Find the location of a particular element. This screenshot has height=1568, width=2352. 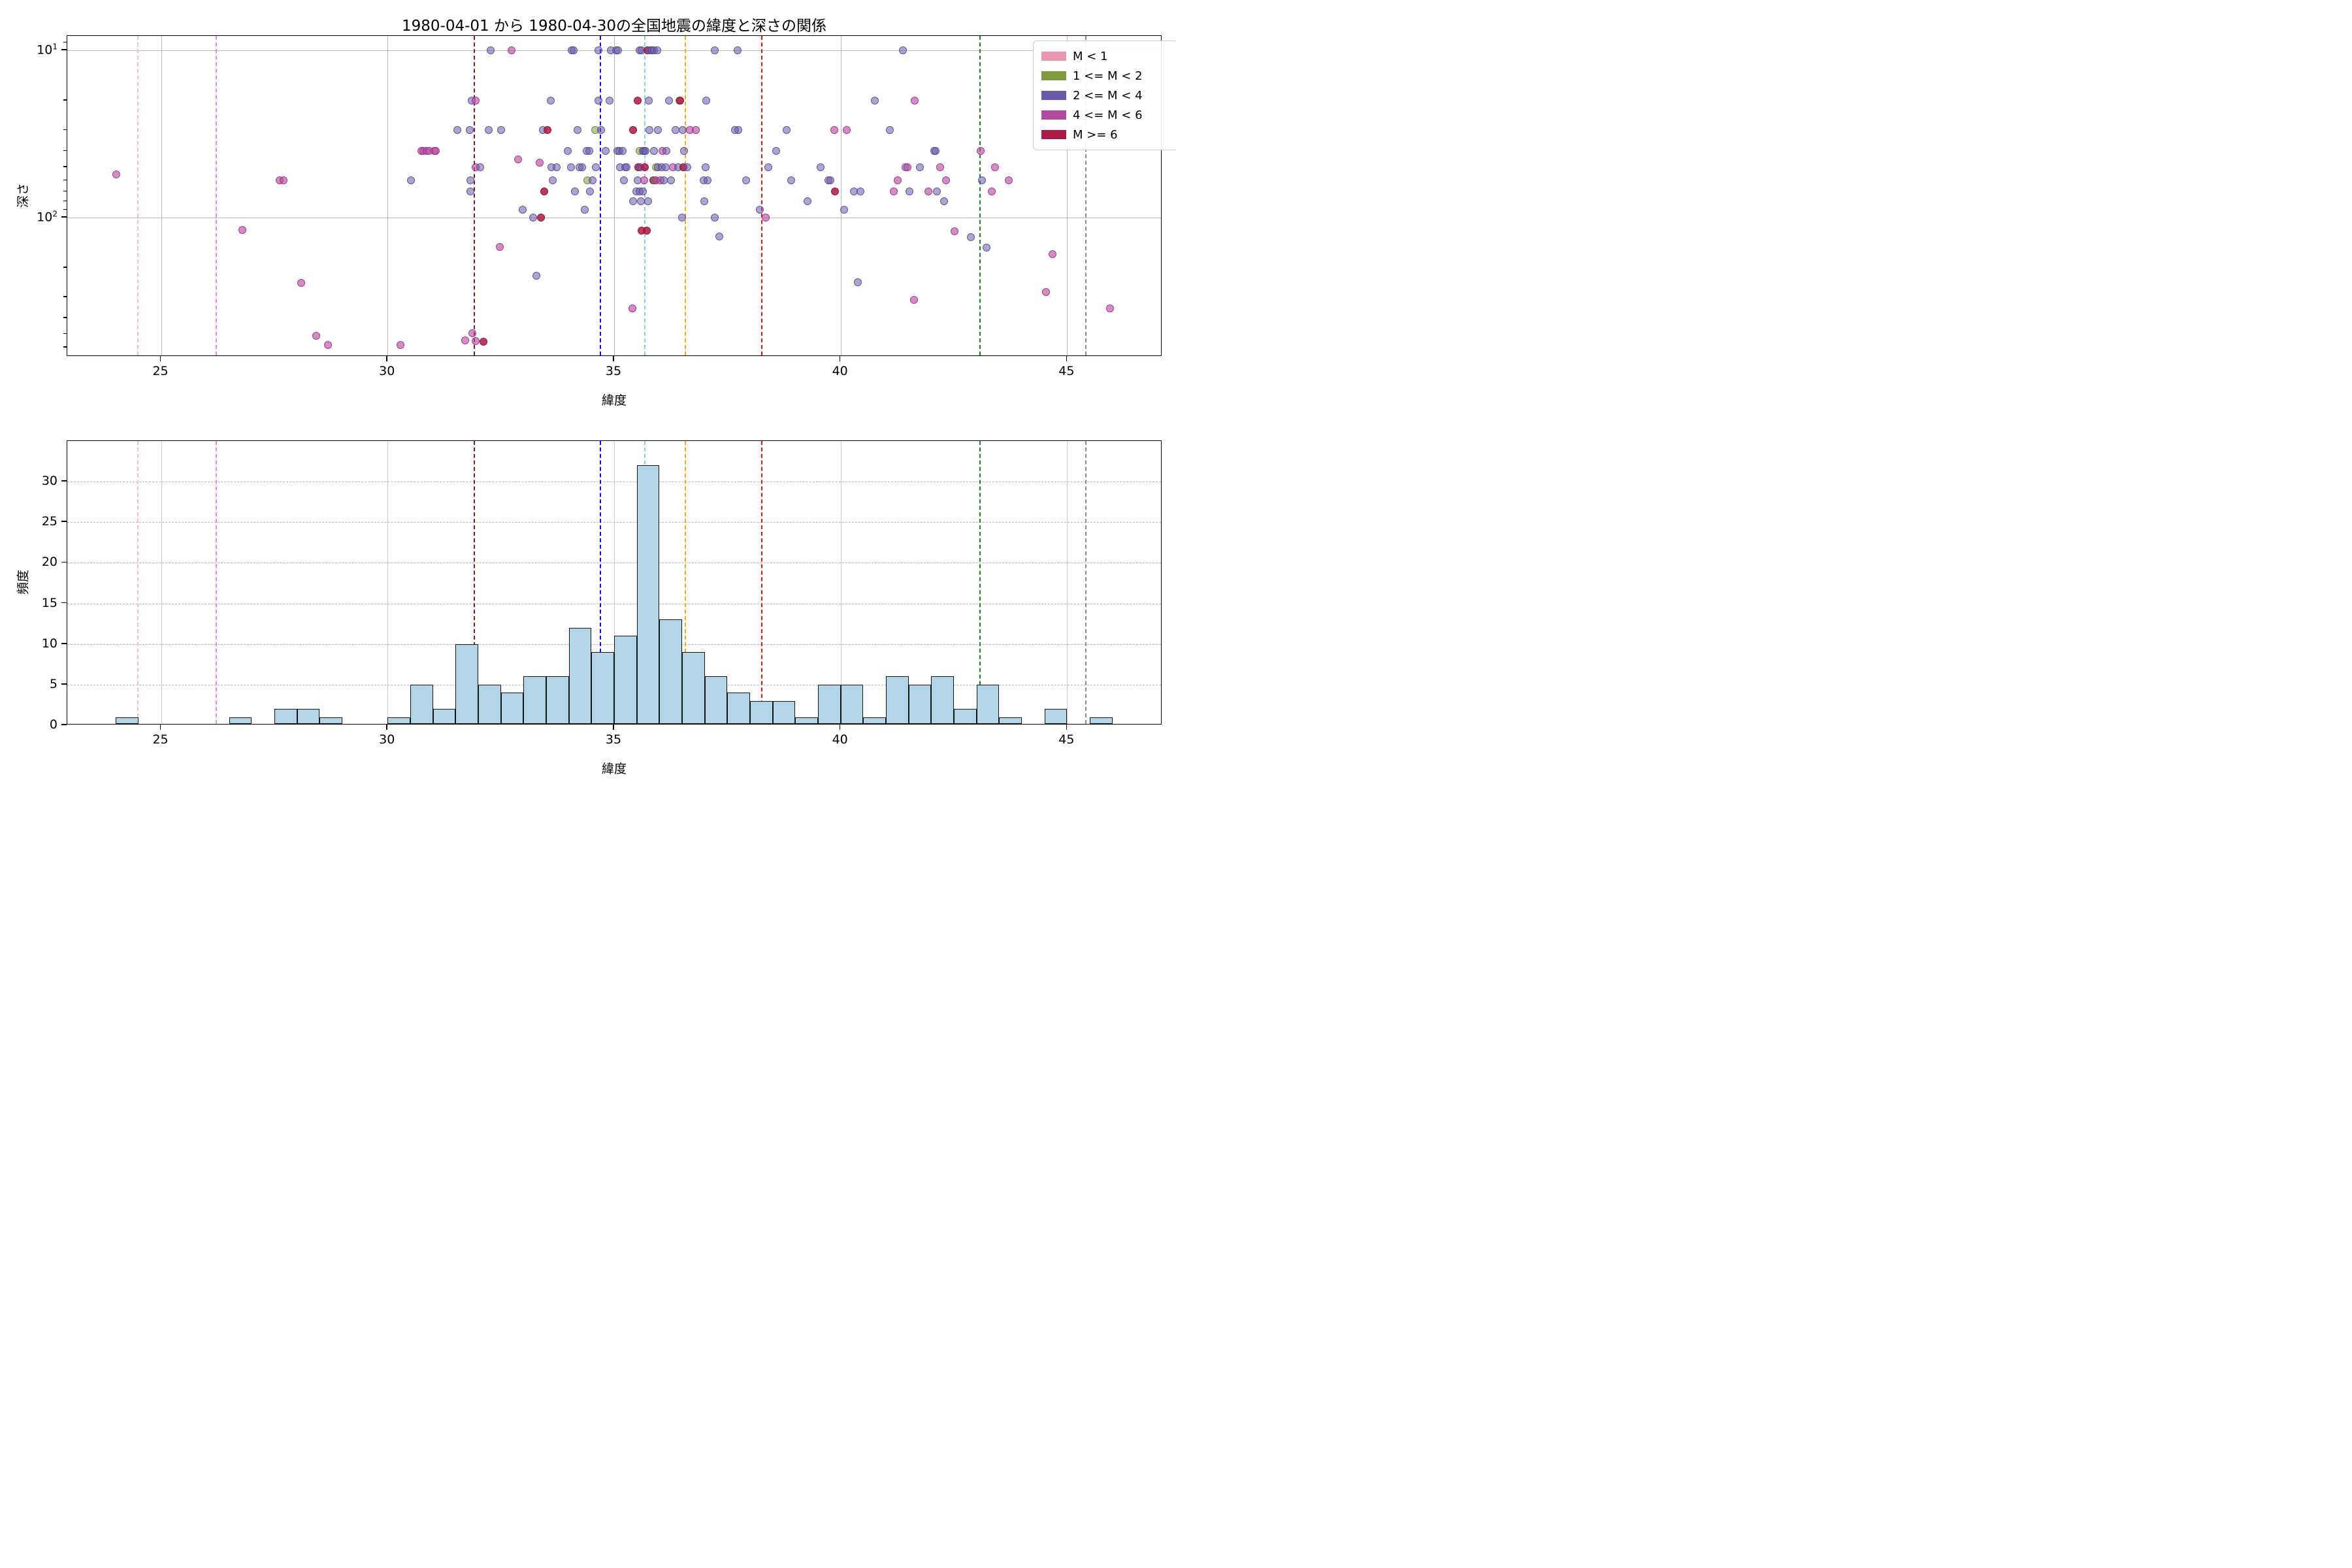

scatter-x-tick-label: 45 is located at coordinates (1066, 371).